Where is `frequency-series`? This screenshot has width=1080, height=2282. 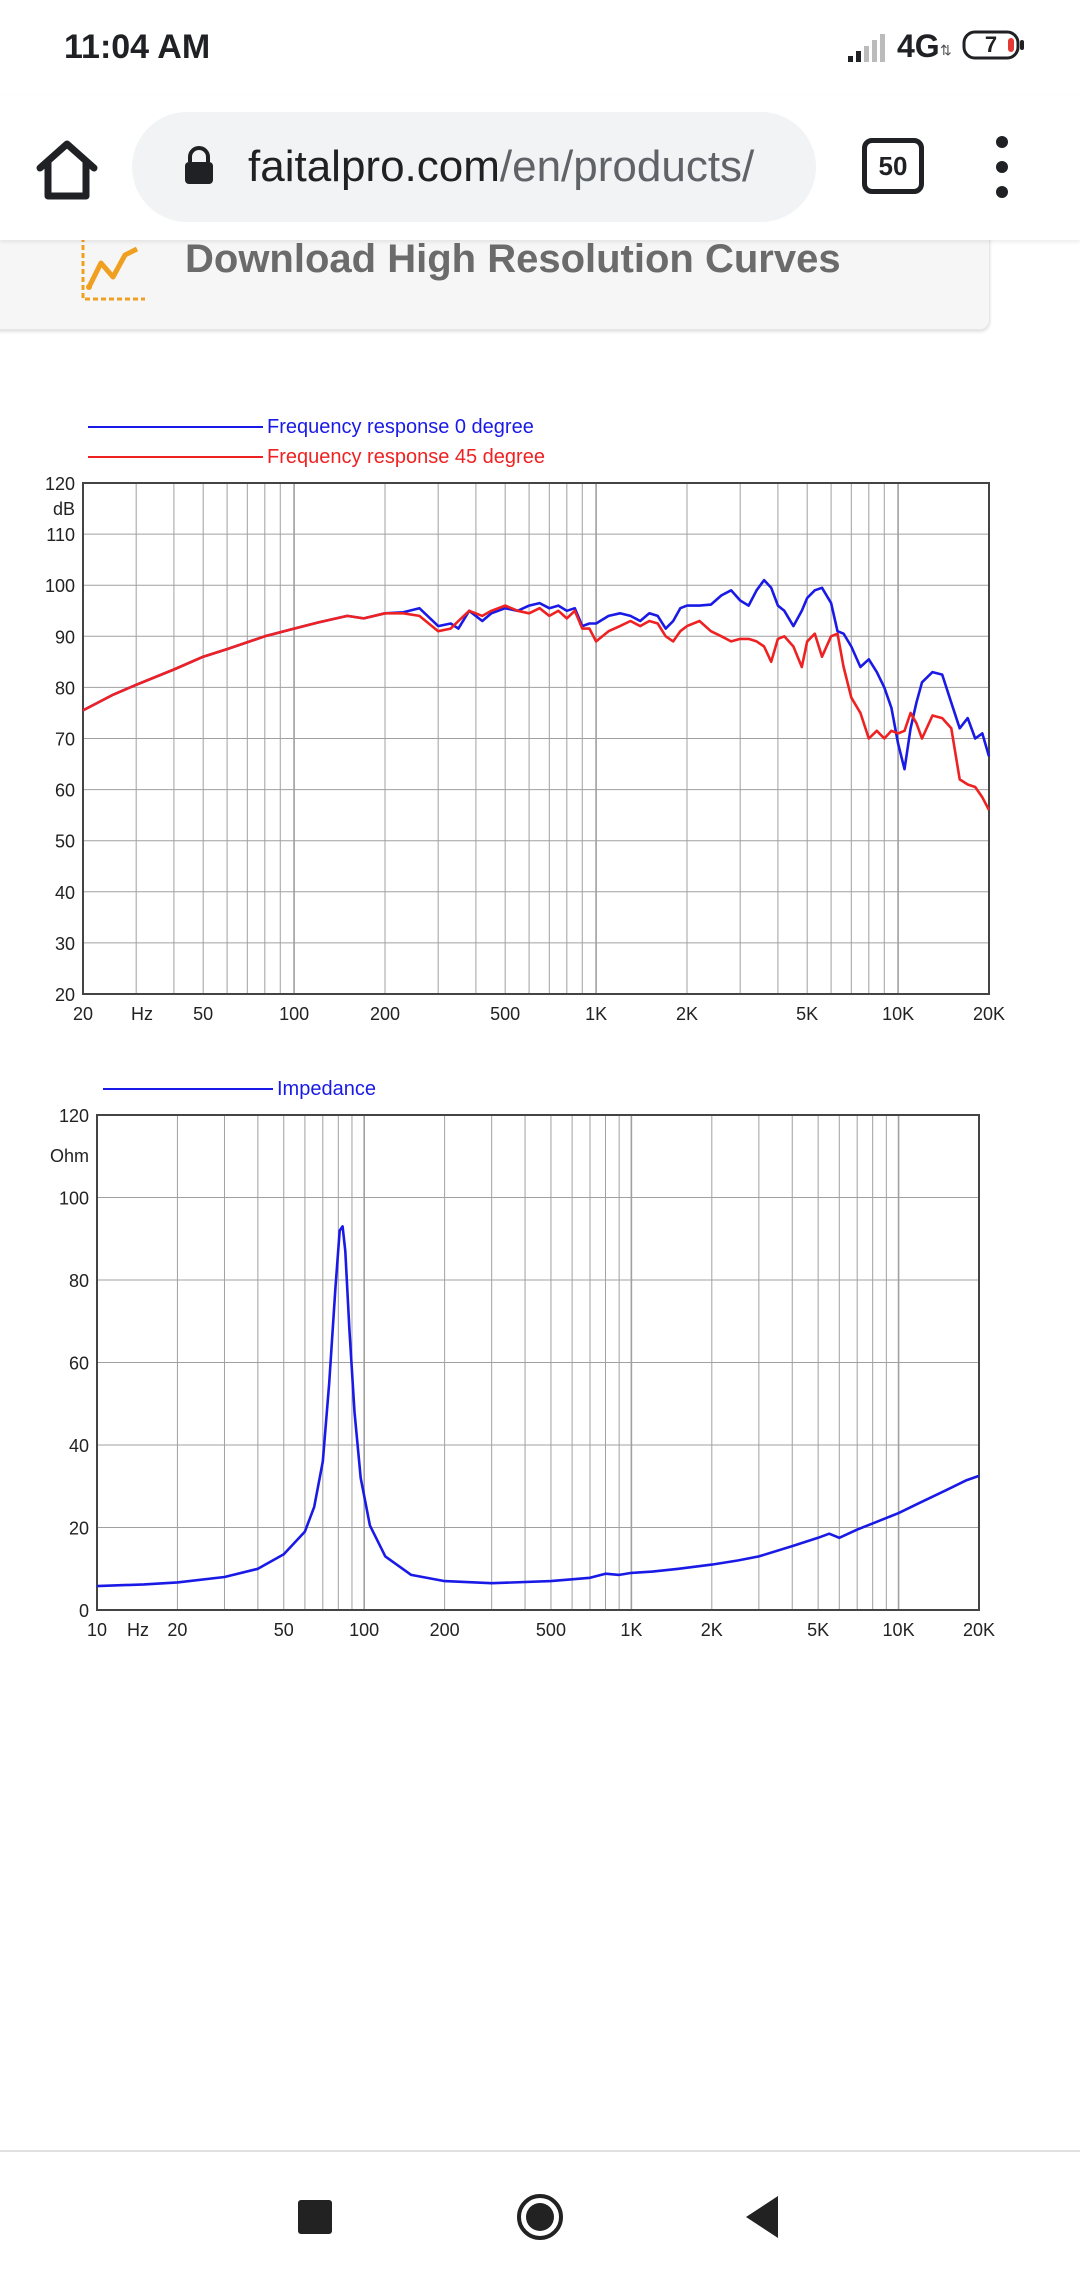 frequency-series is located at coordinates (536, 694).